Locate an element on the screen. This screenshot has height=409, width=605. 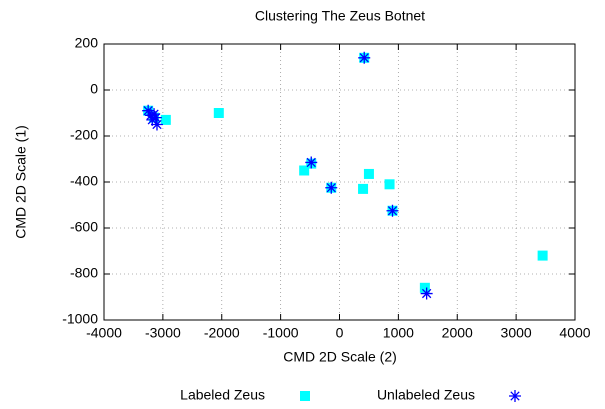
x-axis-label: CMD 2D Scale (2) is located at coordinates (340, 357).